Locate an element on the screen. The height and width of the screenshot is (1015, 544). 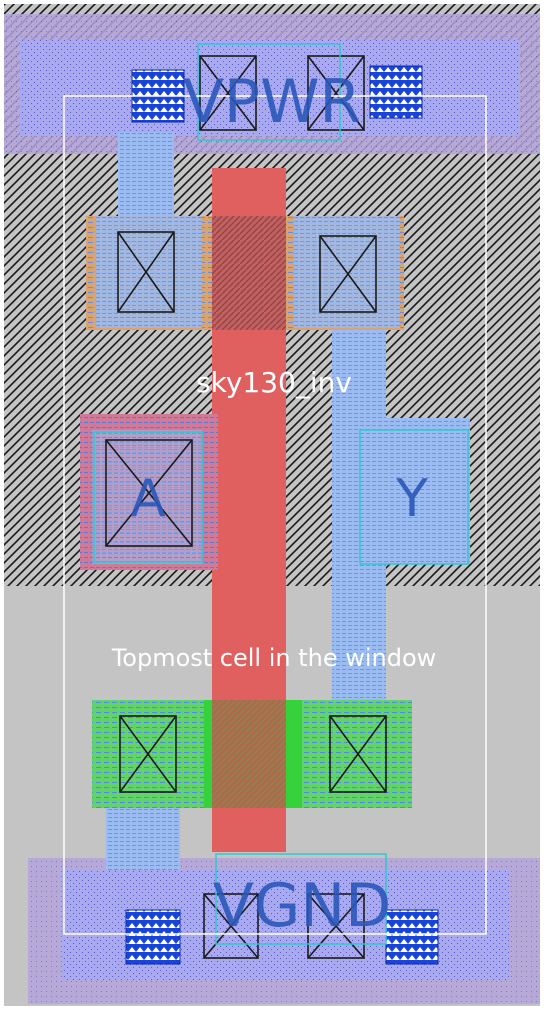
window-cell-label: Topmost cell in the window is located at coordinates (274, 658).